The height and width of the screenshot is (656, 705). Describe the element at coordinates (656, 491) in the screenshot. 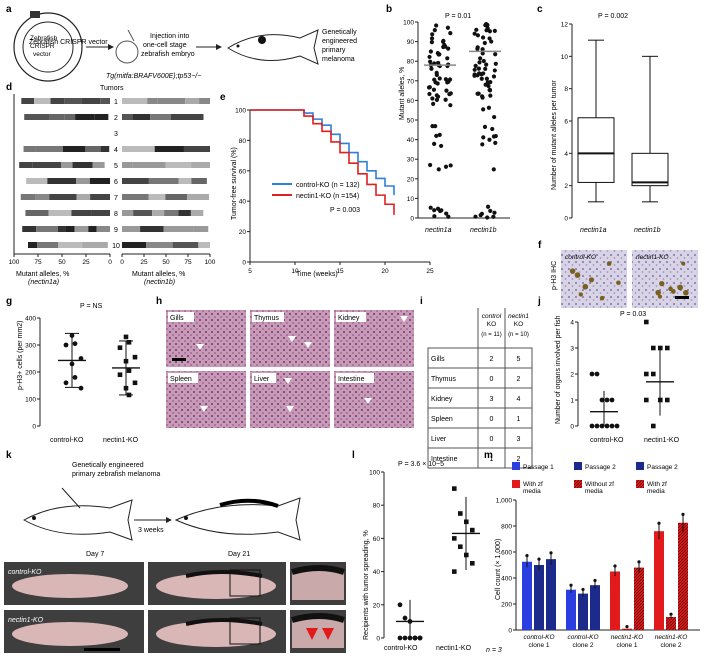

I see `m-legend-label: media` at that location.